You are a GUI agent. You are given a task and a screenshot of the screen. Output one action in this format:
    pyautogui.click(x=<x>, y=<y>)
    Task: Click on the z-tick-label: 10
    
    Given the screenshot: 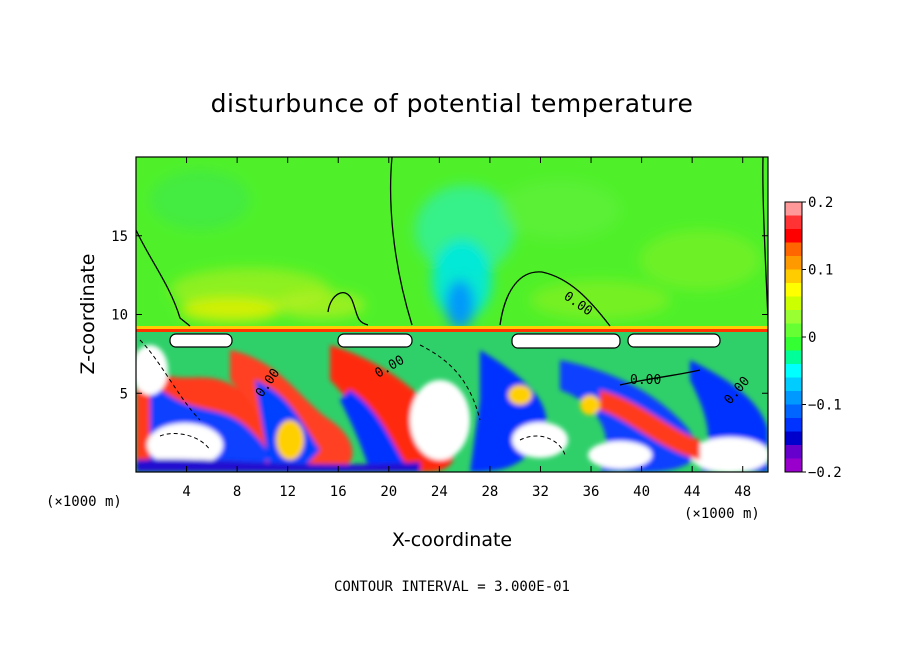 What is the action you would take?
    pyautogui.click(x=119, y=316)
    